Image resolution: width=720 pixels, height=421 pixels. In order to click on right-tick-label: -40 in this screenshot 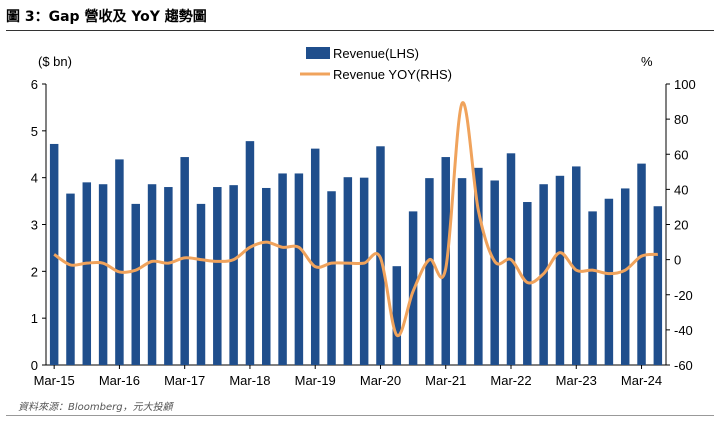, I will do `click(683, 330)`.